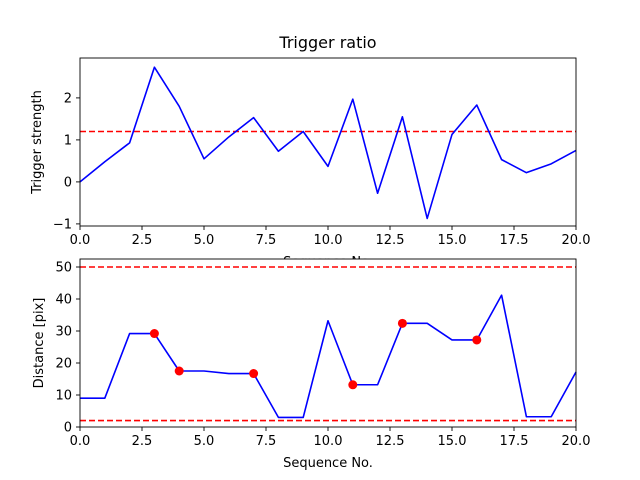 This screenshot has width=640, height=480. What do you see at coordinates (63, 396) in the screenshot?
I see `y-tick-label: 10` at bounding box center [63, 396].